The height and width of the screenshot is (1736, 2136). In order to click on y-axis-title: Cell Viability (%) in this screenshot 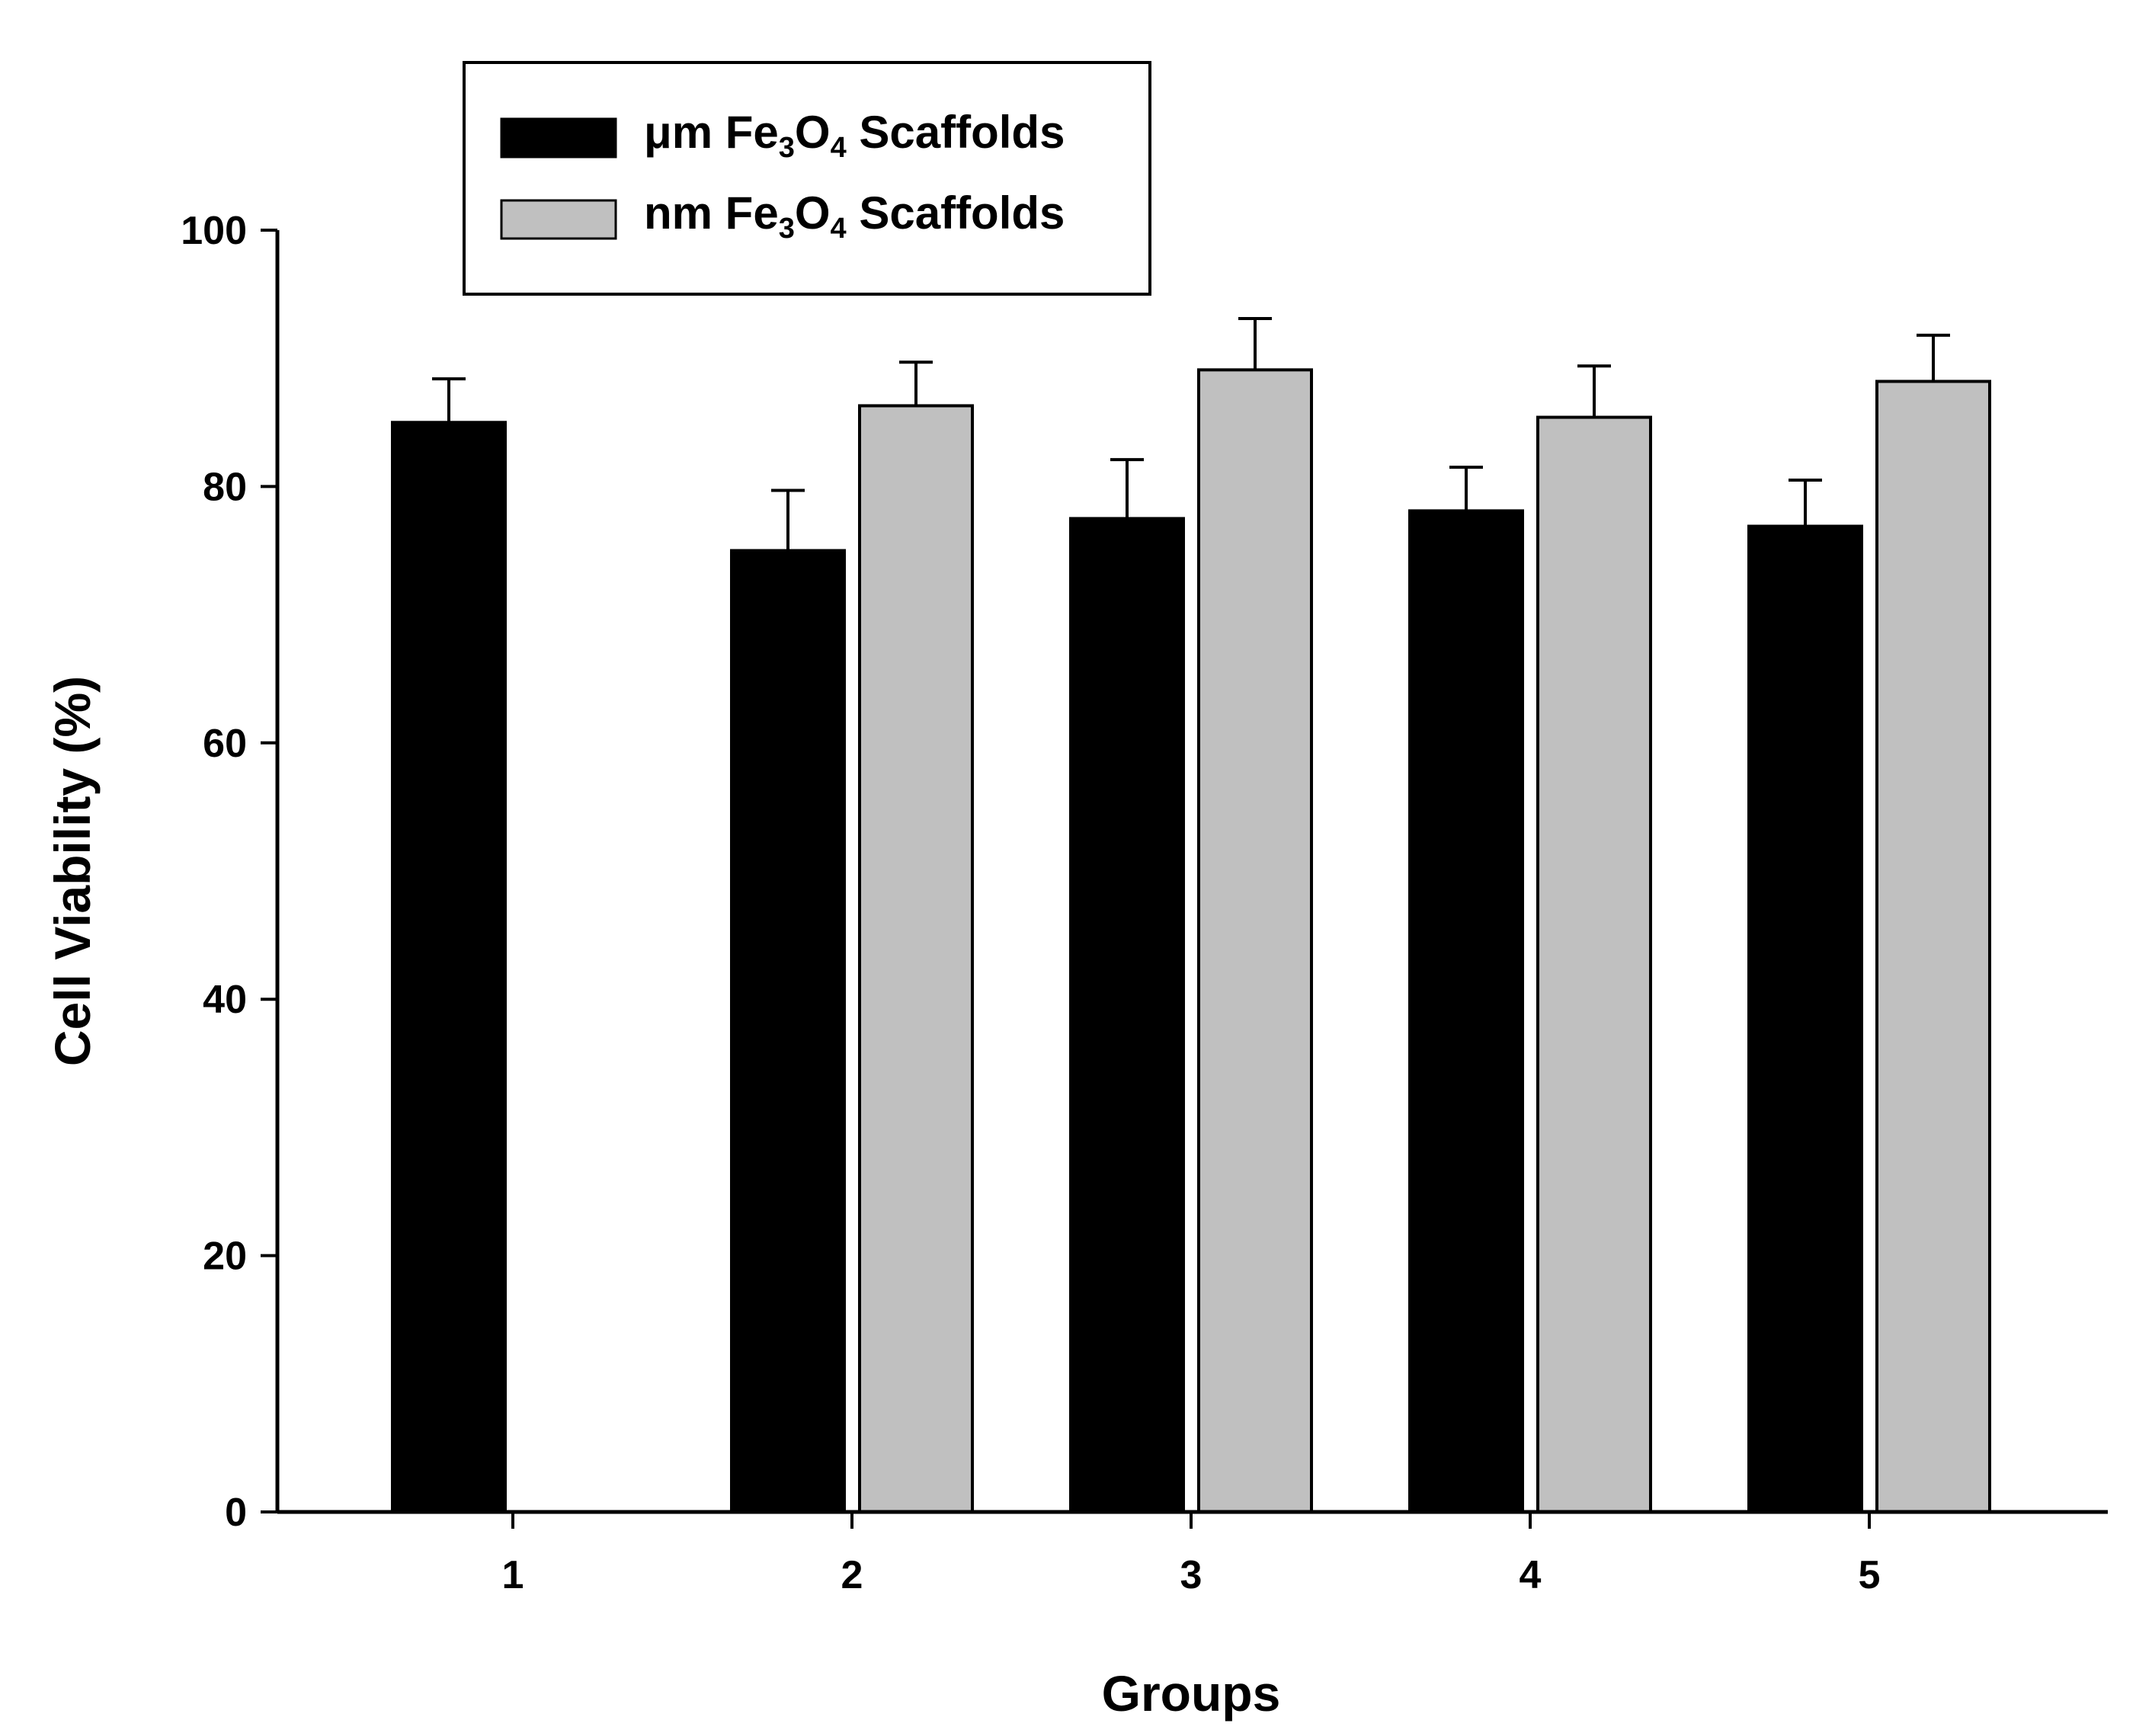, I will do `click(72, 871)`.